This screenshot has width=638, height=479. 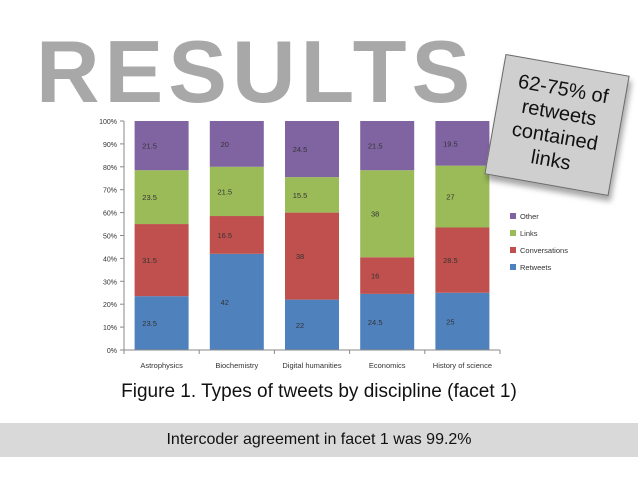 I want to click on results-heading: RESULTS, so click(x=256, y=71).